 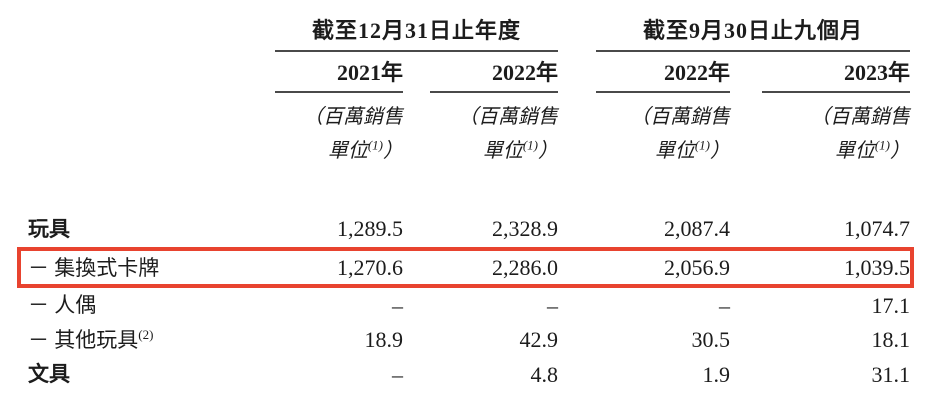 What do you see at coordinates (891, 305) in the screenshot?
I see `cell-figures-2023-9m: 17.1` at bounding box center [891, 305].